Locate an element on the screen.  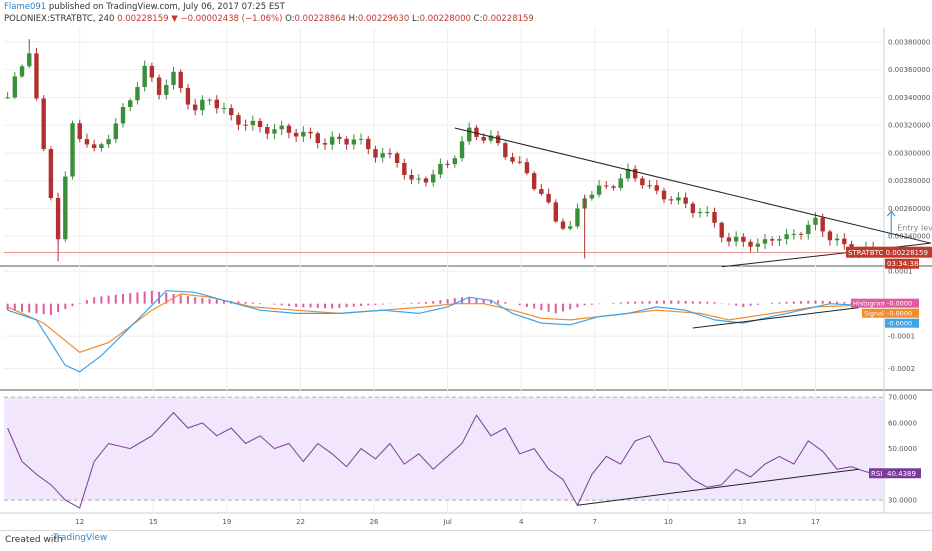
rsi-trendline is located at coordinates (718, 487).